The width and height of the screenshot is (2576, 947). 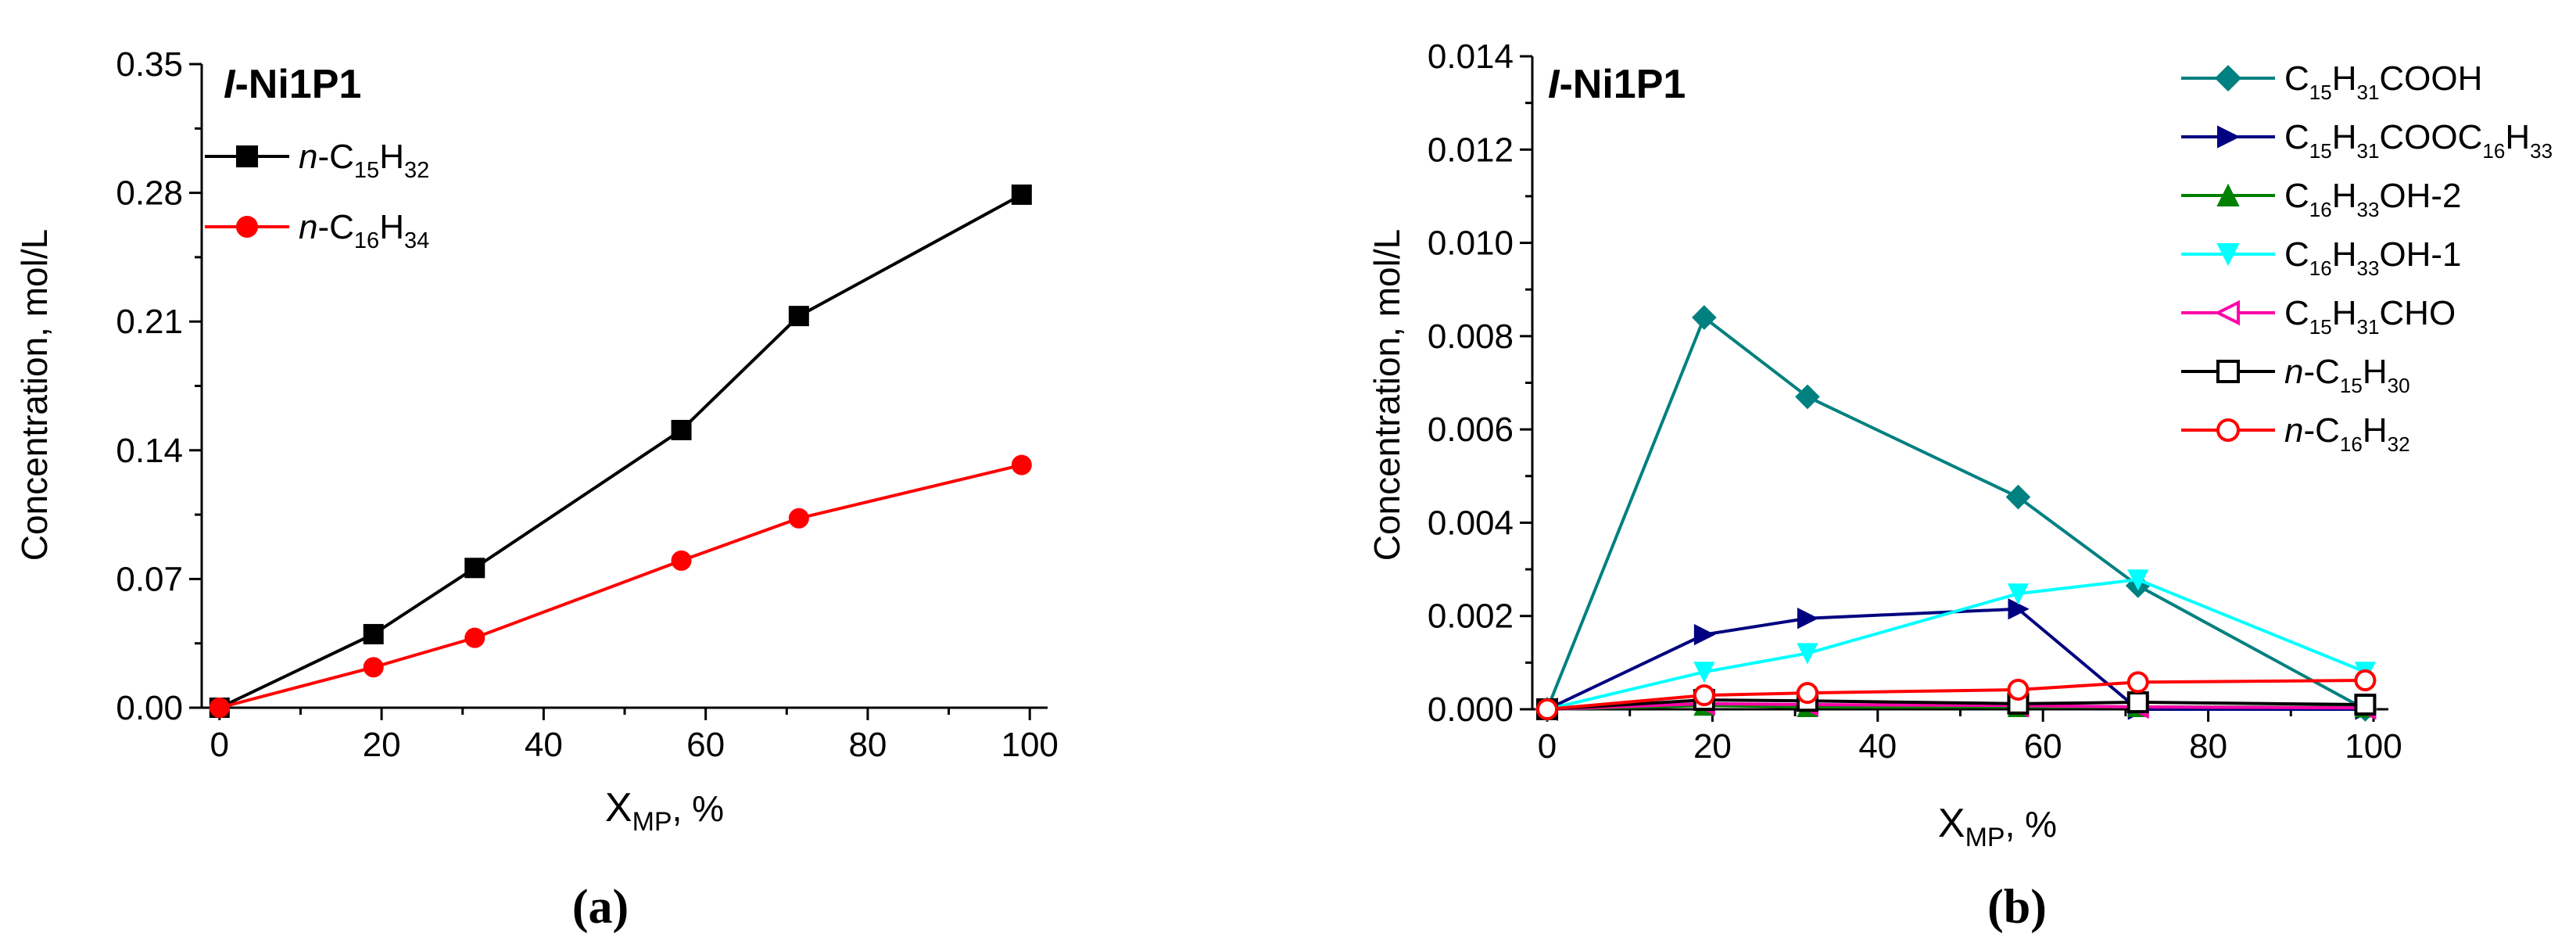 What do you see at coordinates (2043, 747) in the screenshot?
I see `panel-b-x-tick-label: 60` at bounding box center [2043, 747].